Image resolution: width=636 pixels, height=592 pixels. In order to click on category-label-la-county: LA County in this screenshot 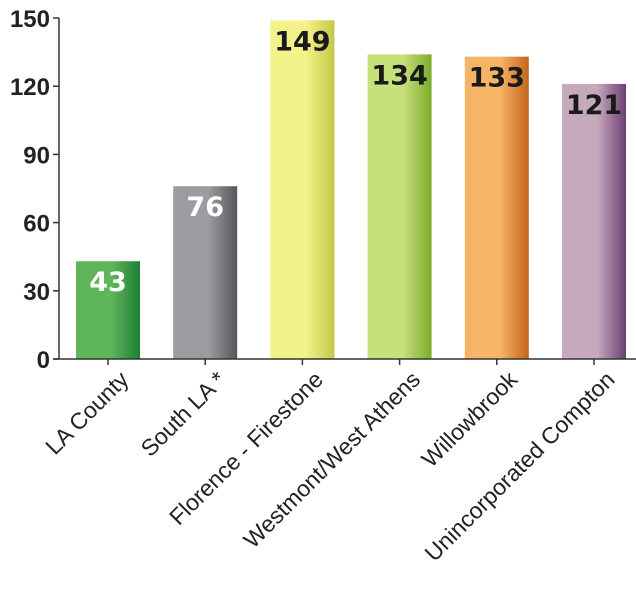, I will do `click(87, 413)`.